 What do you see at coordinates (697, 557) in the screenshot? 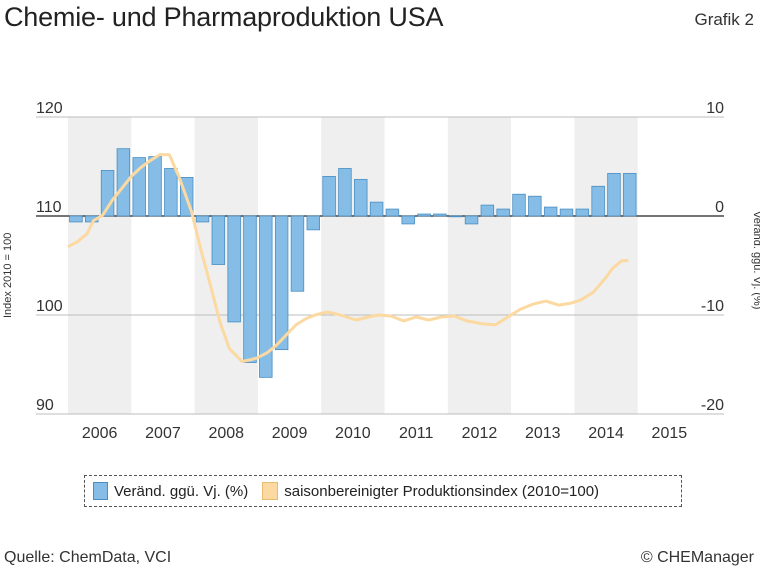
I see `copyright-note: © CHEManager` at bounding box center [697, 557].